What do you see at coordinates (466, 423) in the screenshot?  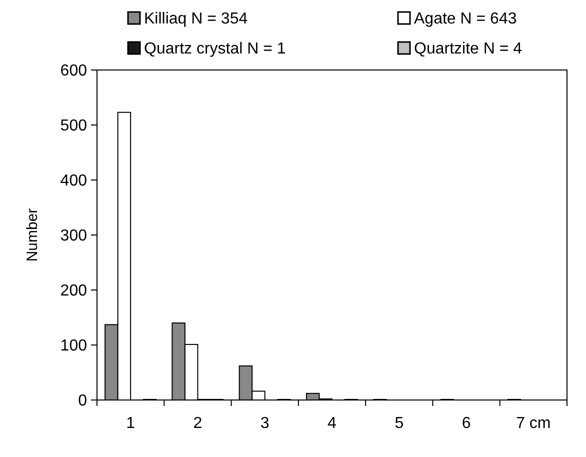 I see `x-tick-label: 6` at bounding box center [466, 423].